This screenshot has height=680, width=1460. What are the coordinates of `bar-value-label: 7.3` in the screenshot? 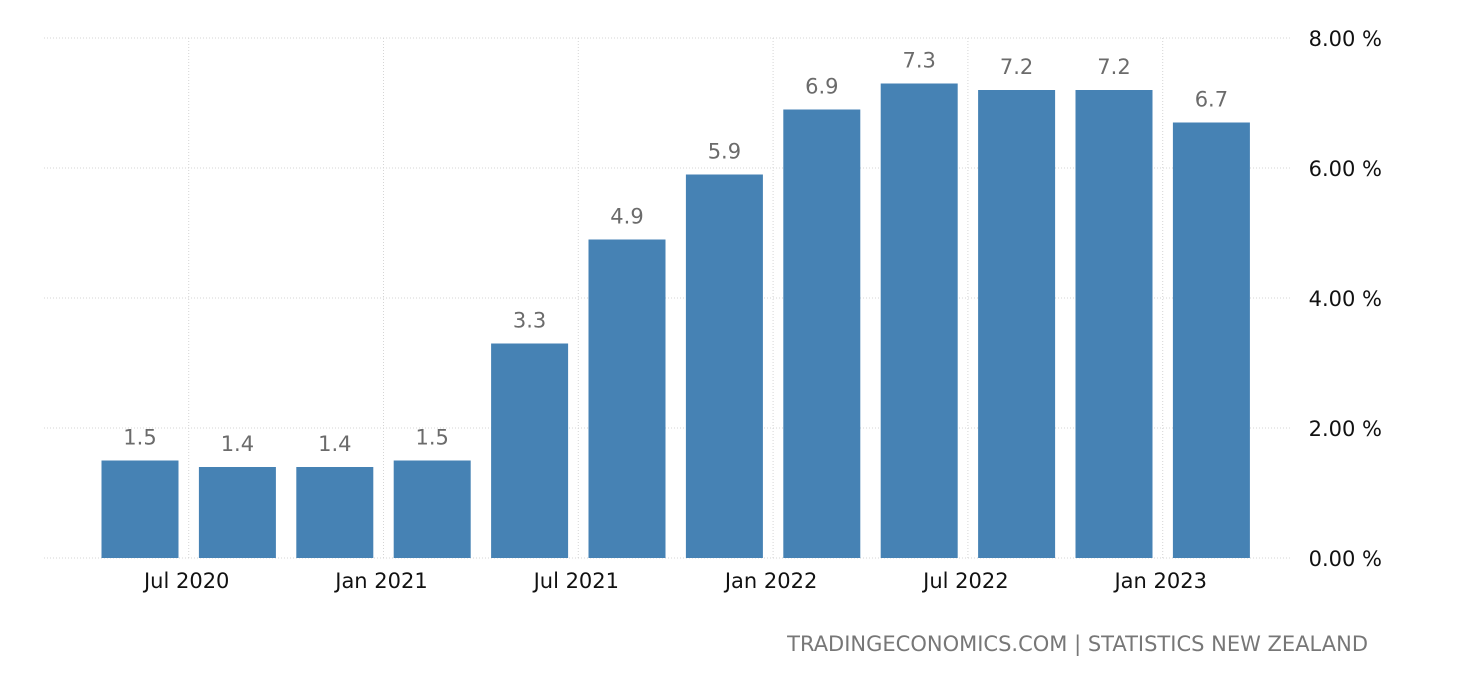 It's located at (918, 61).